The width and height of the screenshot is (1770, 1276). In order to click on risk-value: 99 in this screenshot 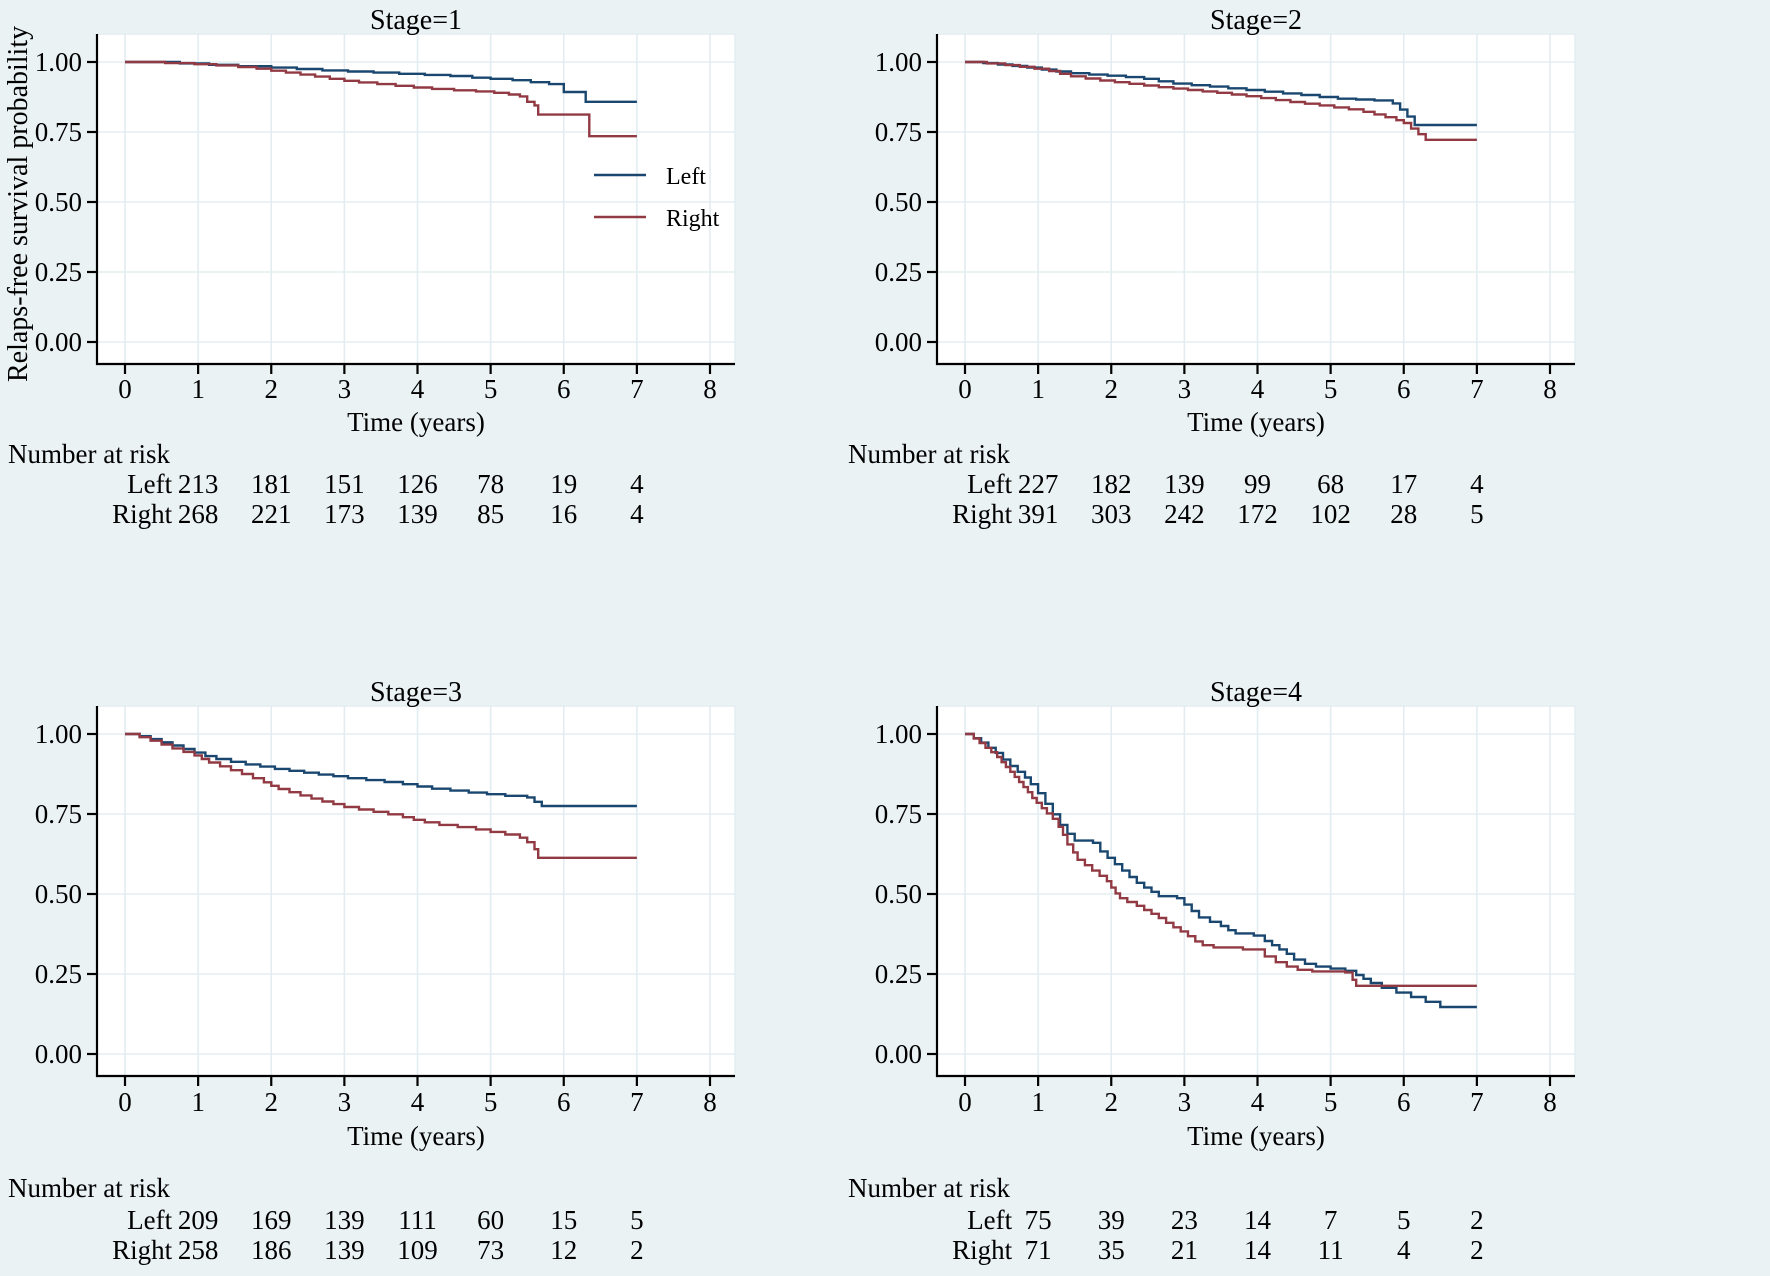, I will do `click(1257, 484)`.